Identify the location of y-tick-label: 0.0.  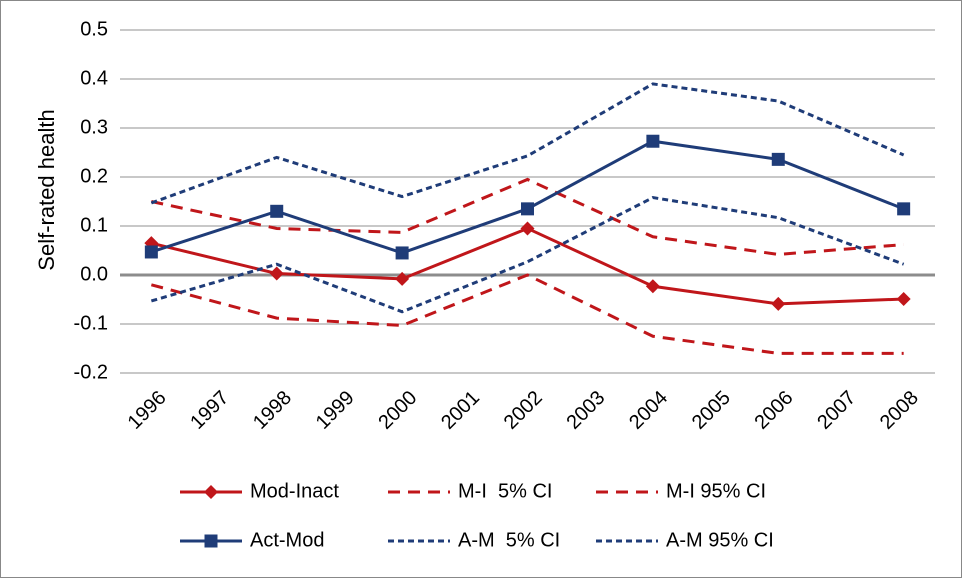
(94, 274).